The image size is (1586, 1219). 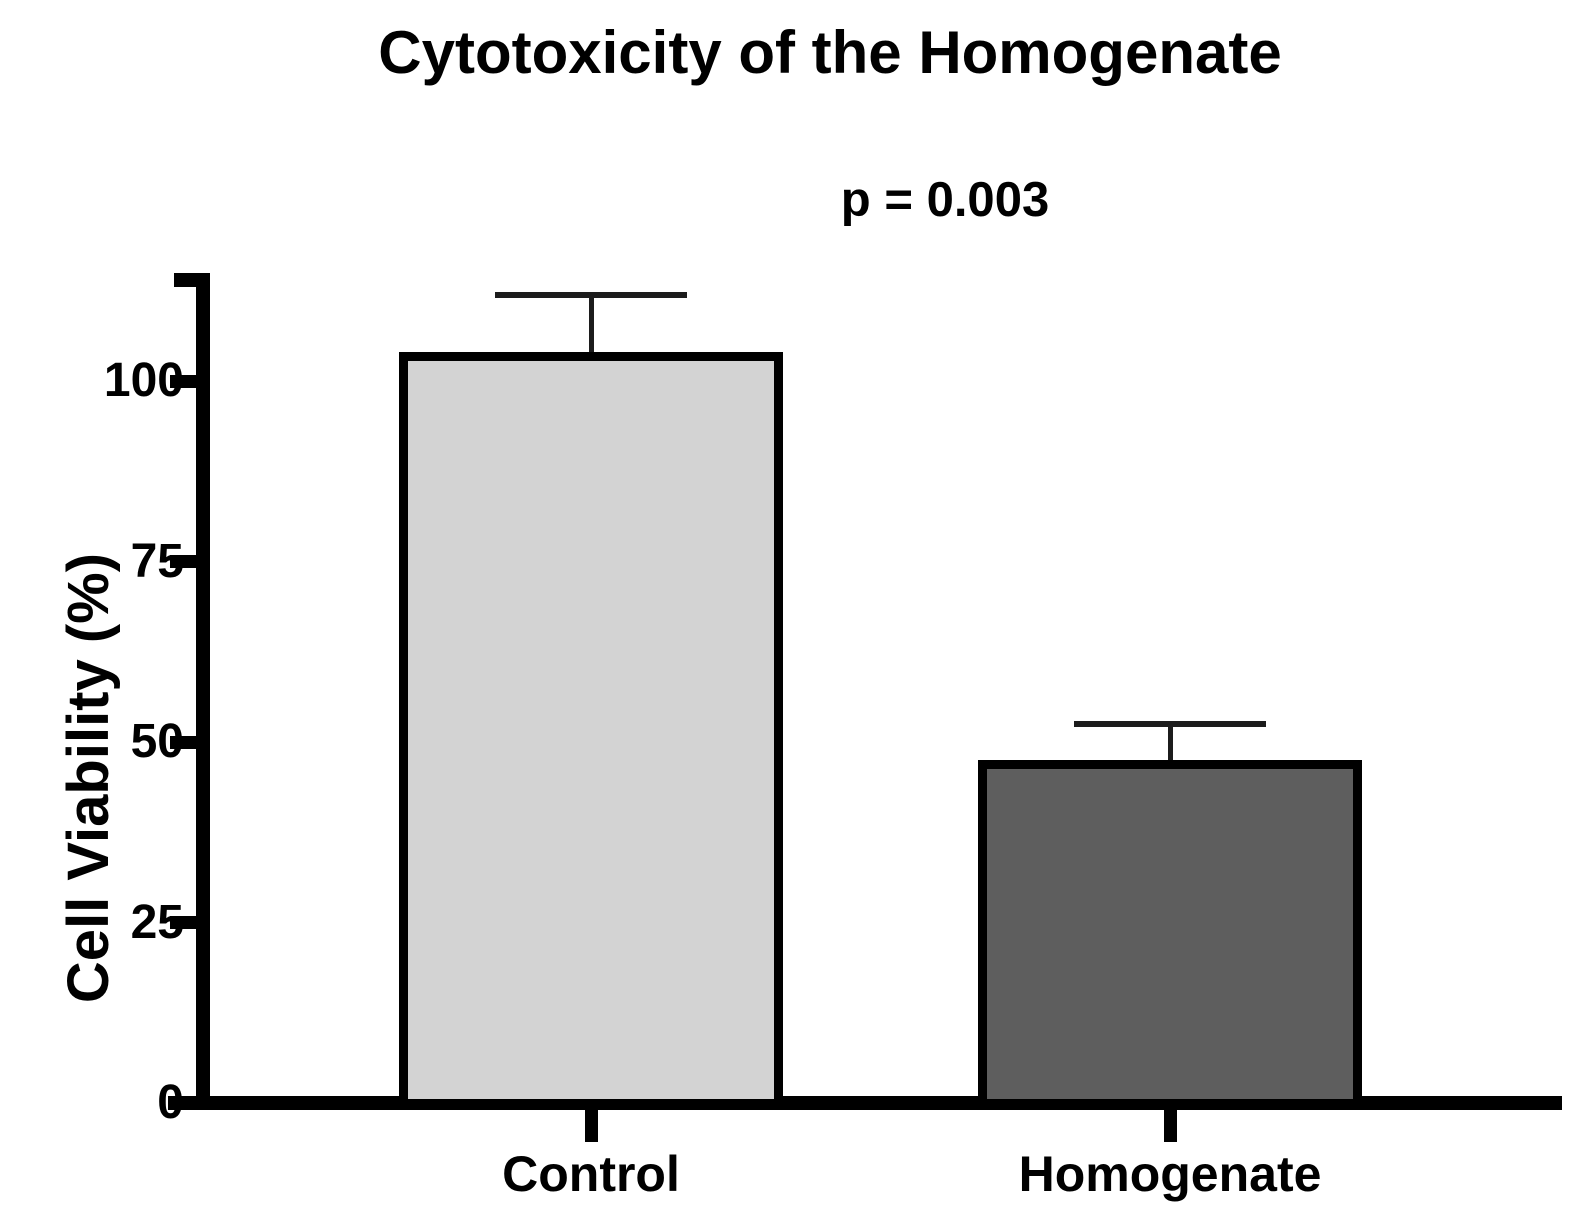 I want to click on chart-title: Cytotoxicity of the Homogenate, so click(x=830, y=52).